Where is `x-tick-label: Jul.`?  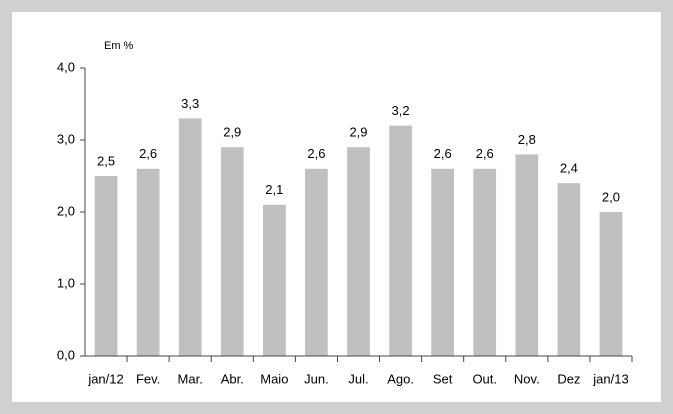 x-tick-label: Jul. is located at coordinates (358, 378).